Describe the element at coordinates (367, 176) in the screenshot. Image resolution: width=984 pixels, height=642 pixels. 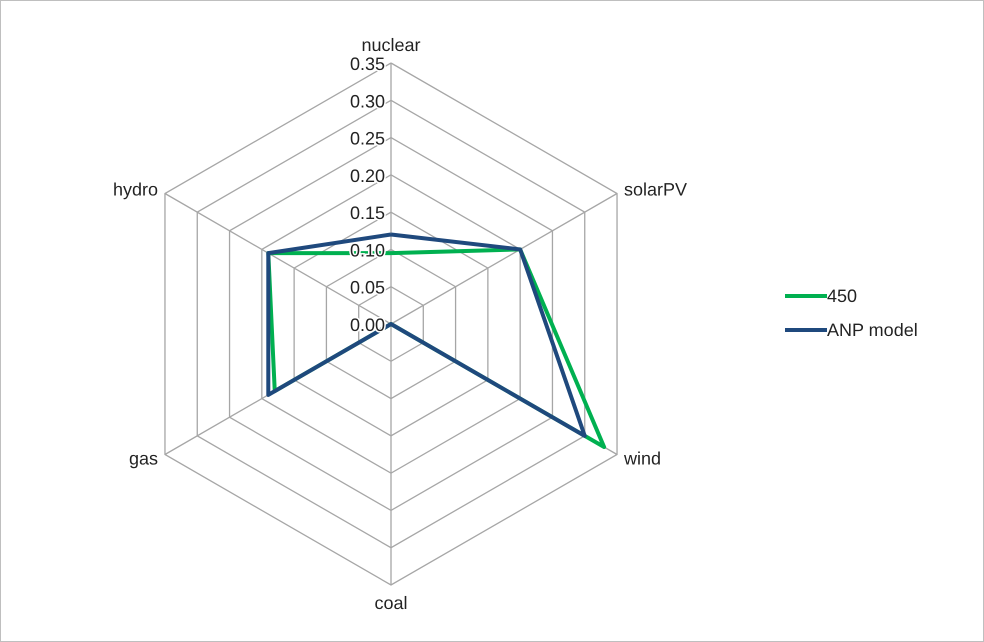
I see `y-tick-label: 0.20` at that location.